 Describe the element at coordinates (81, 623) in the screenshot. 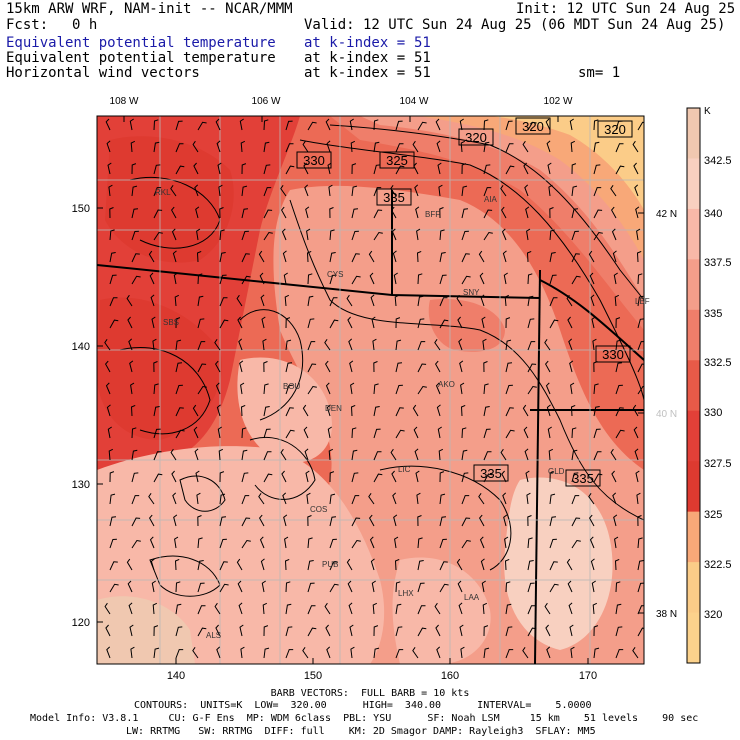

I see `y-tick-label: 120` at that location.